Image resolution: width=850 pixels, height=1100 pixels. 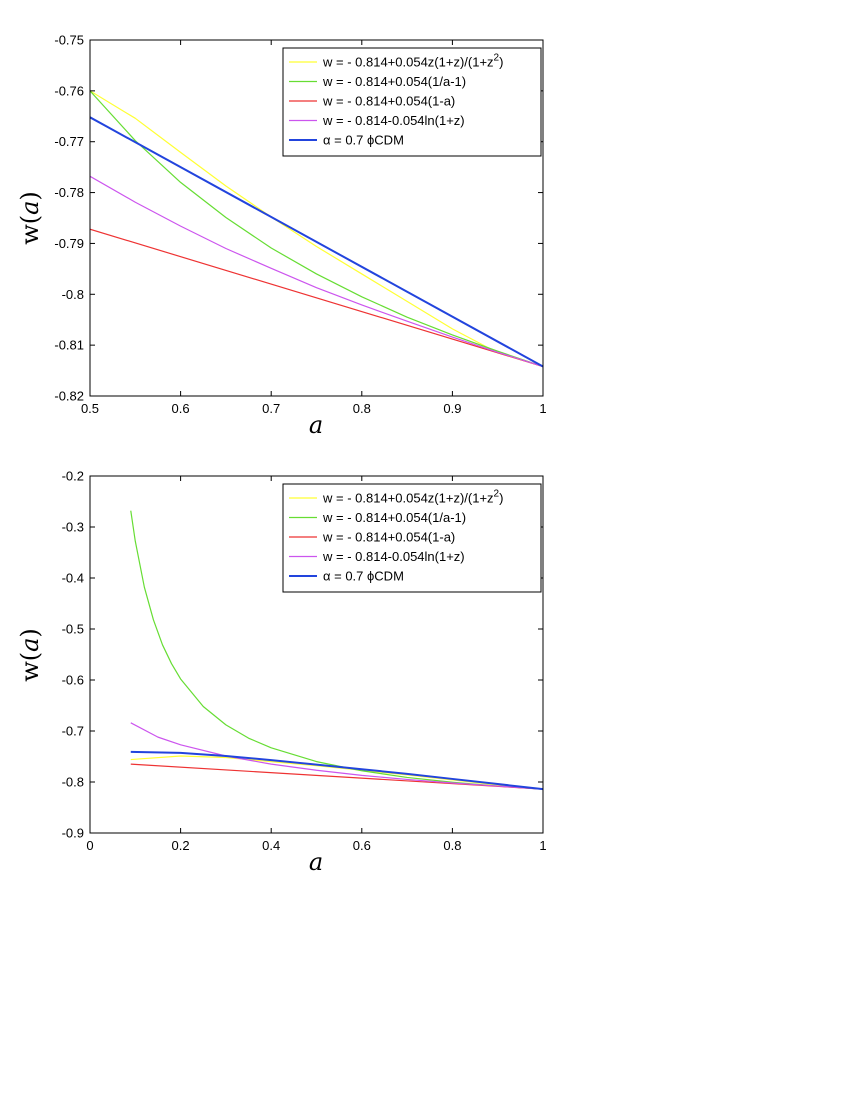 I want to click on y-tick-label: -0.7, so click(x=73, y=731).